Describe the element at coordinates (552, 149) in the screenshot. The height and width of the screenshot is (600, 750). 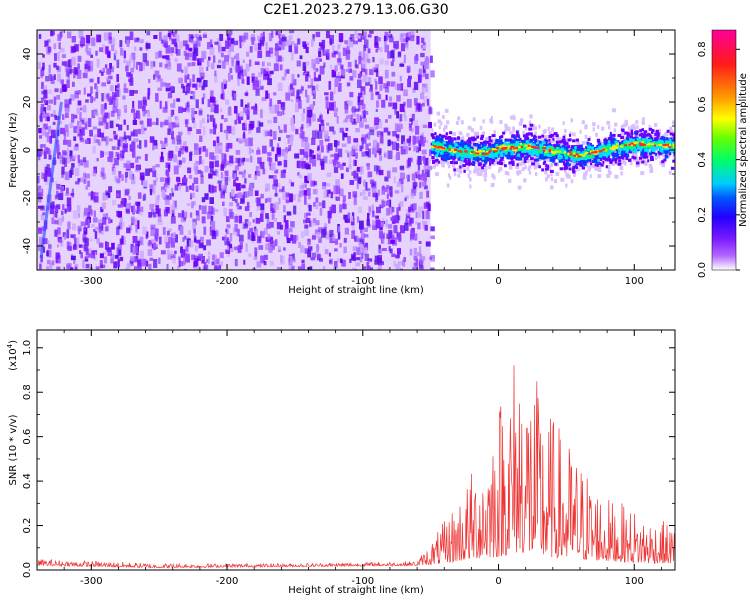
I see `signal-band` at that location.